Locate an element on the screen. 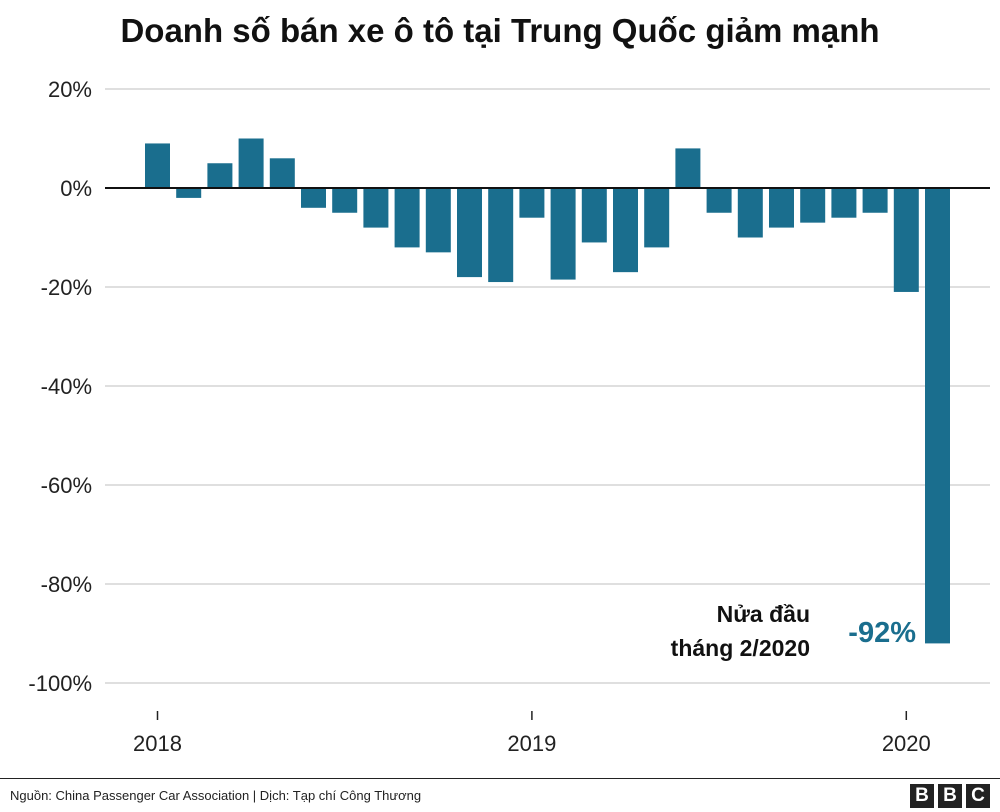 The width and height of the screenshot is (1000, 812). x-axis-ticks: 2018 2019 2020 is located at coordinates (532, 733).